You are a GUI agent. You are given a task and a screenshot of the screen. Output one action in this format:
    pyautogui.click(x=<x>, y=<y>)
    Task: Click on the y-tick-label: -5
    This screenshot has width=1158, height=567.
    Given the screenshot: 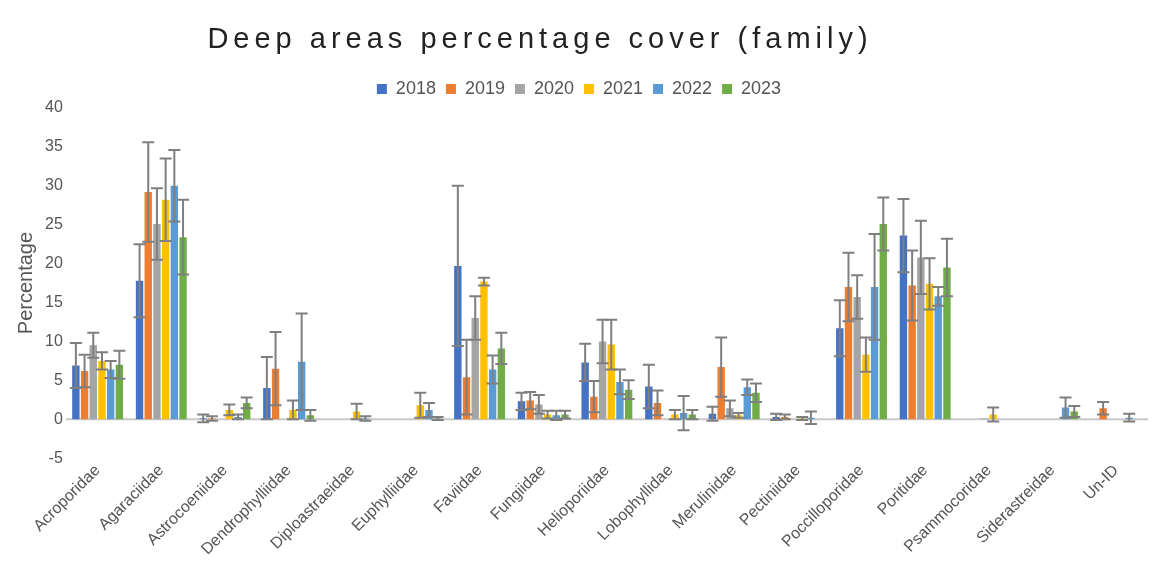 What is the action you would take?
    pyautogui.click(x=55, y=457)
    